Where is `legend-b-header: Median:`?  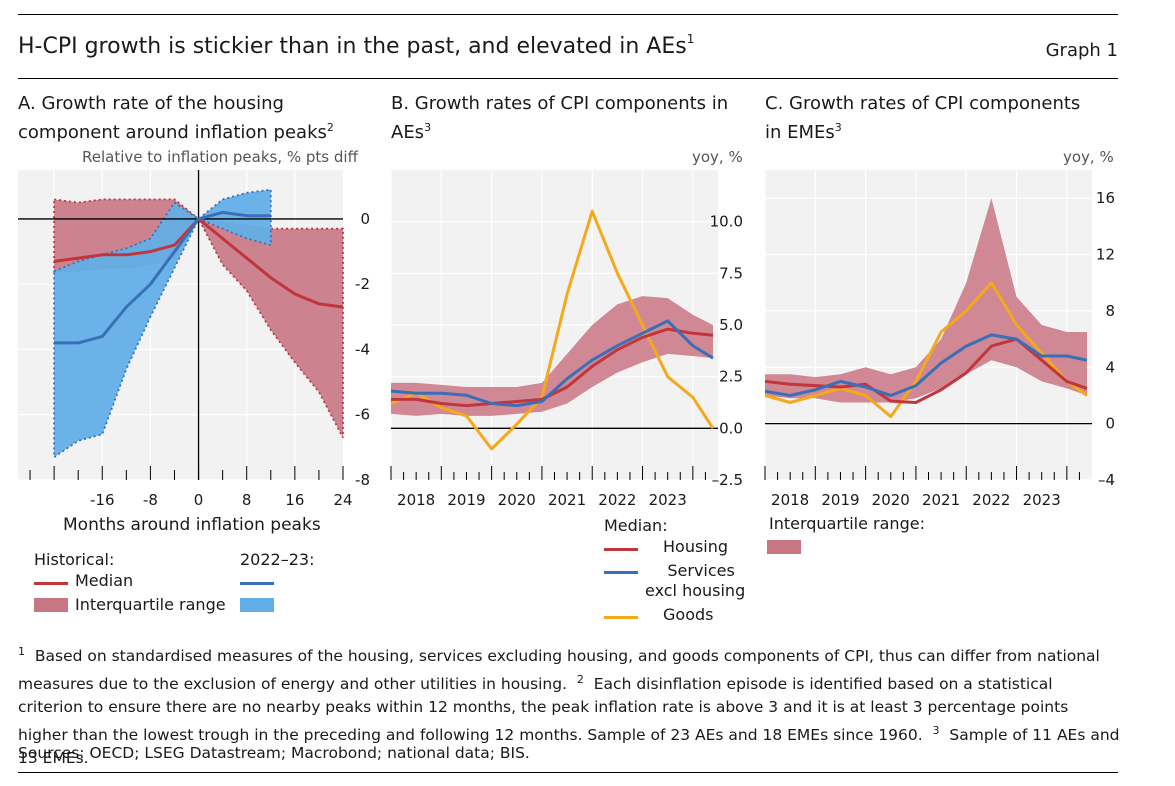
legend-b-header: Median: is located at coordinates (636, 525).